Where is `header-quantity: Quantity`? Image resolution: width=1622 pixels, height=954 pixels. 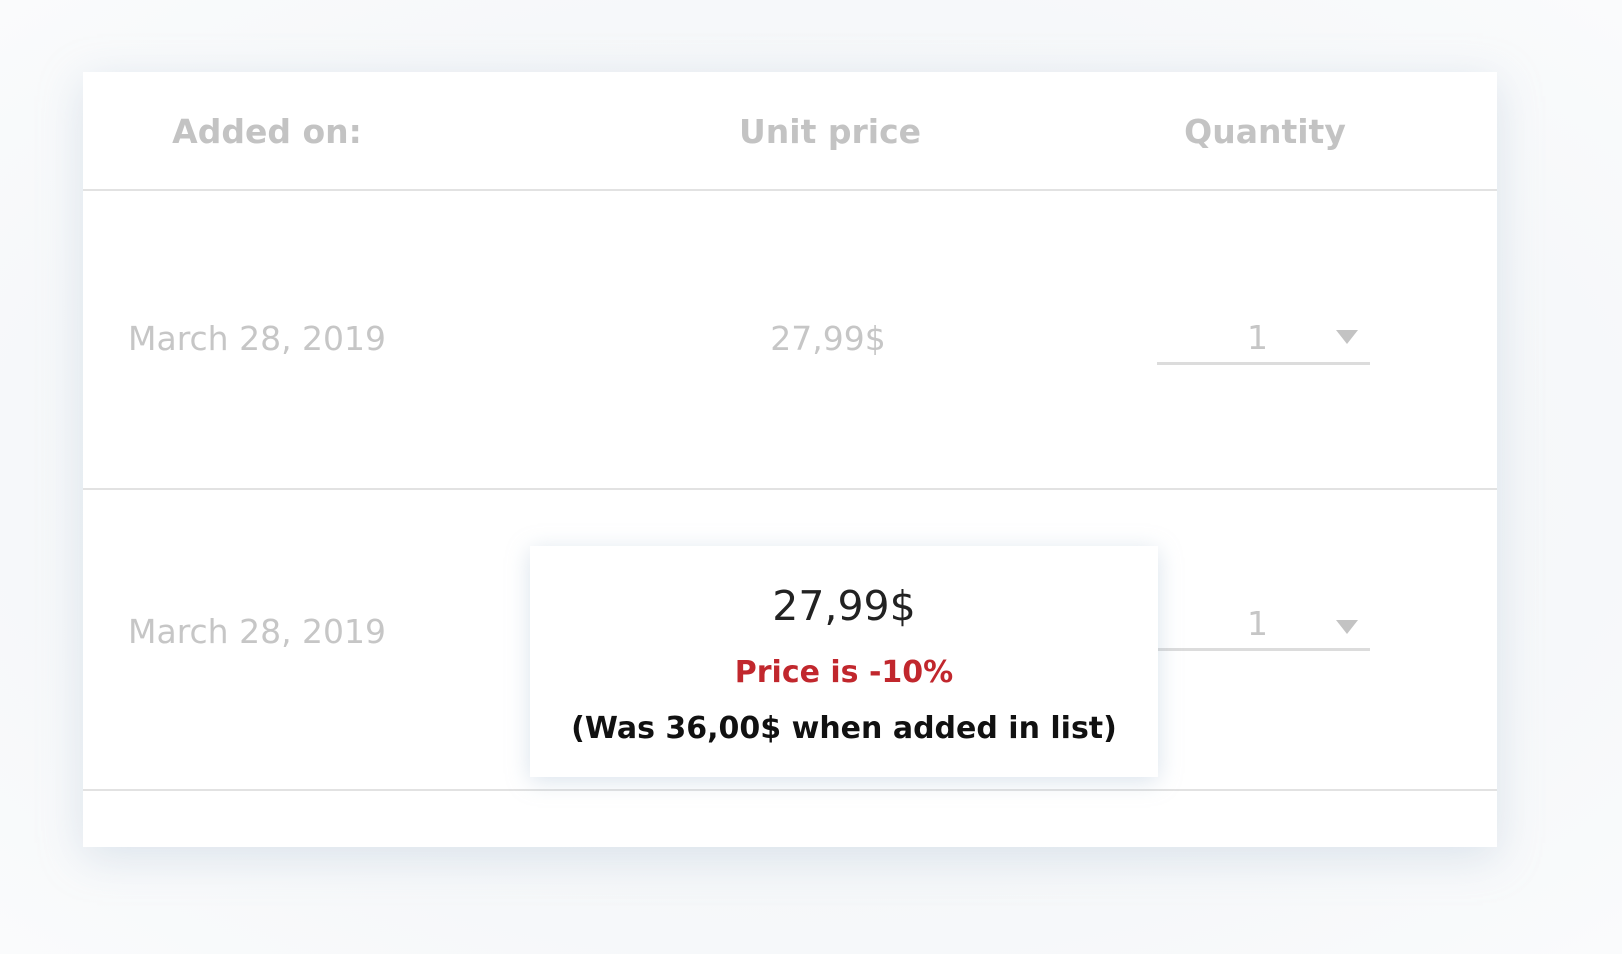 header-quantity: Quantity is located at coordinates (1265, 131).